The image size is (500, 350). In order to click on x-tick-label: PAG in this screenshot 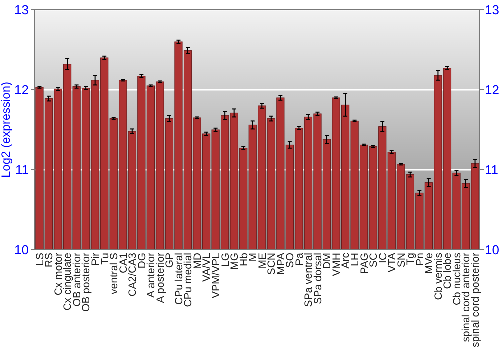, I will do `click(364, 263)`.